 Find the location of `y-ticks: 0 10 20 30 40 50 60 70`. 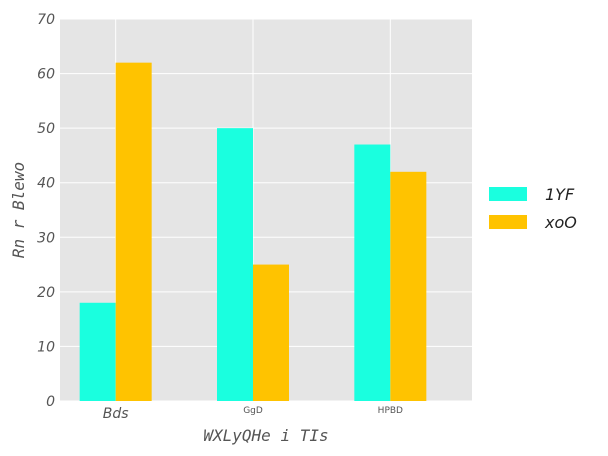

y-ticks: 0 10 20 30 40 50 60 70 is located at coordinates (46, 211).